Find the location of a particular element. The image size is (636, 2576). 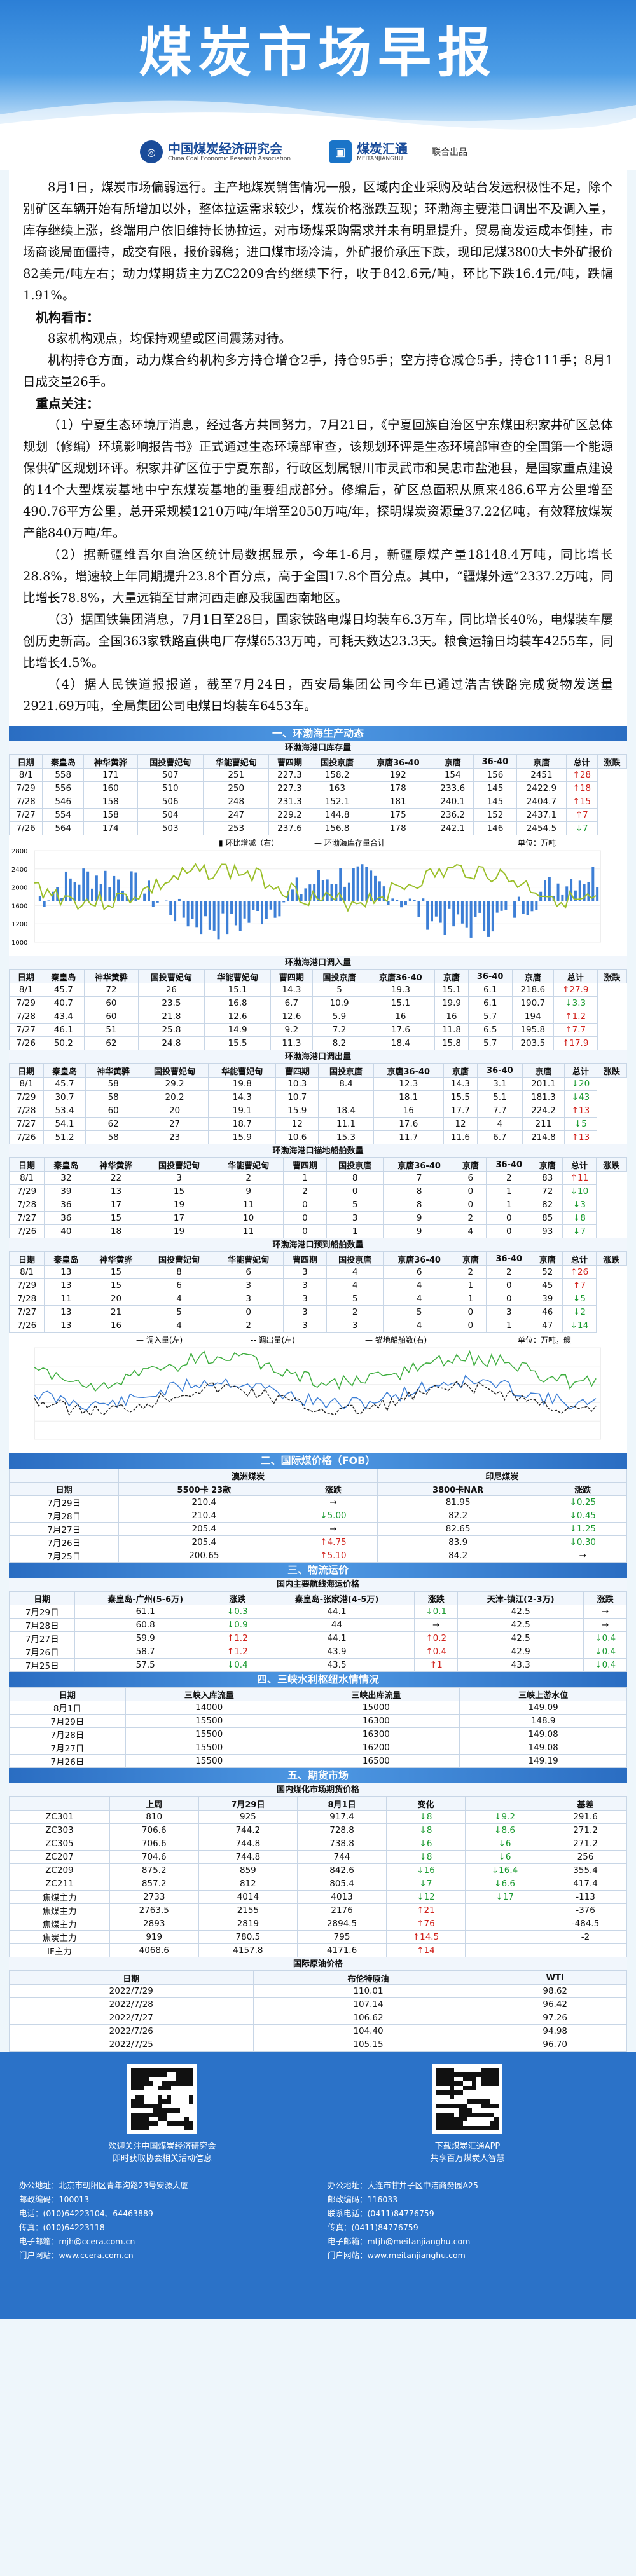

table-cell: ↓0.4 is located at coordinates (605, 1652).